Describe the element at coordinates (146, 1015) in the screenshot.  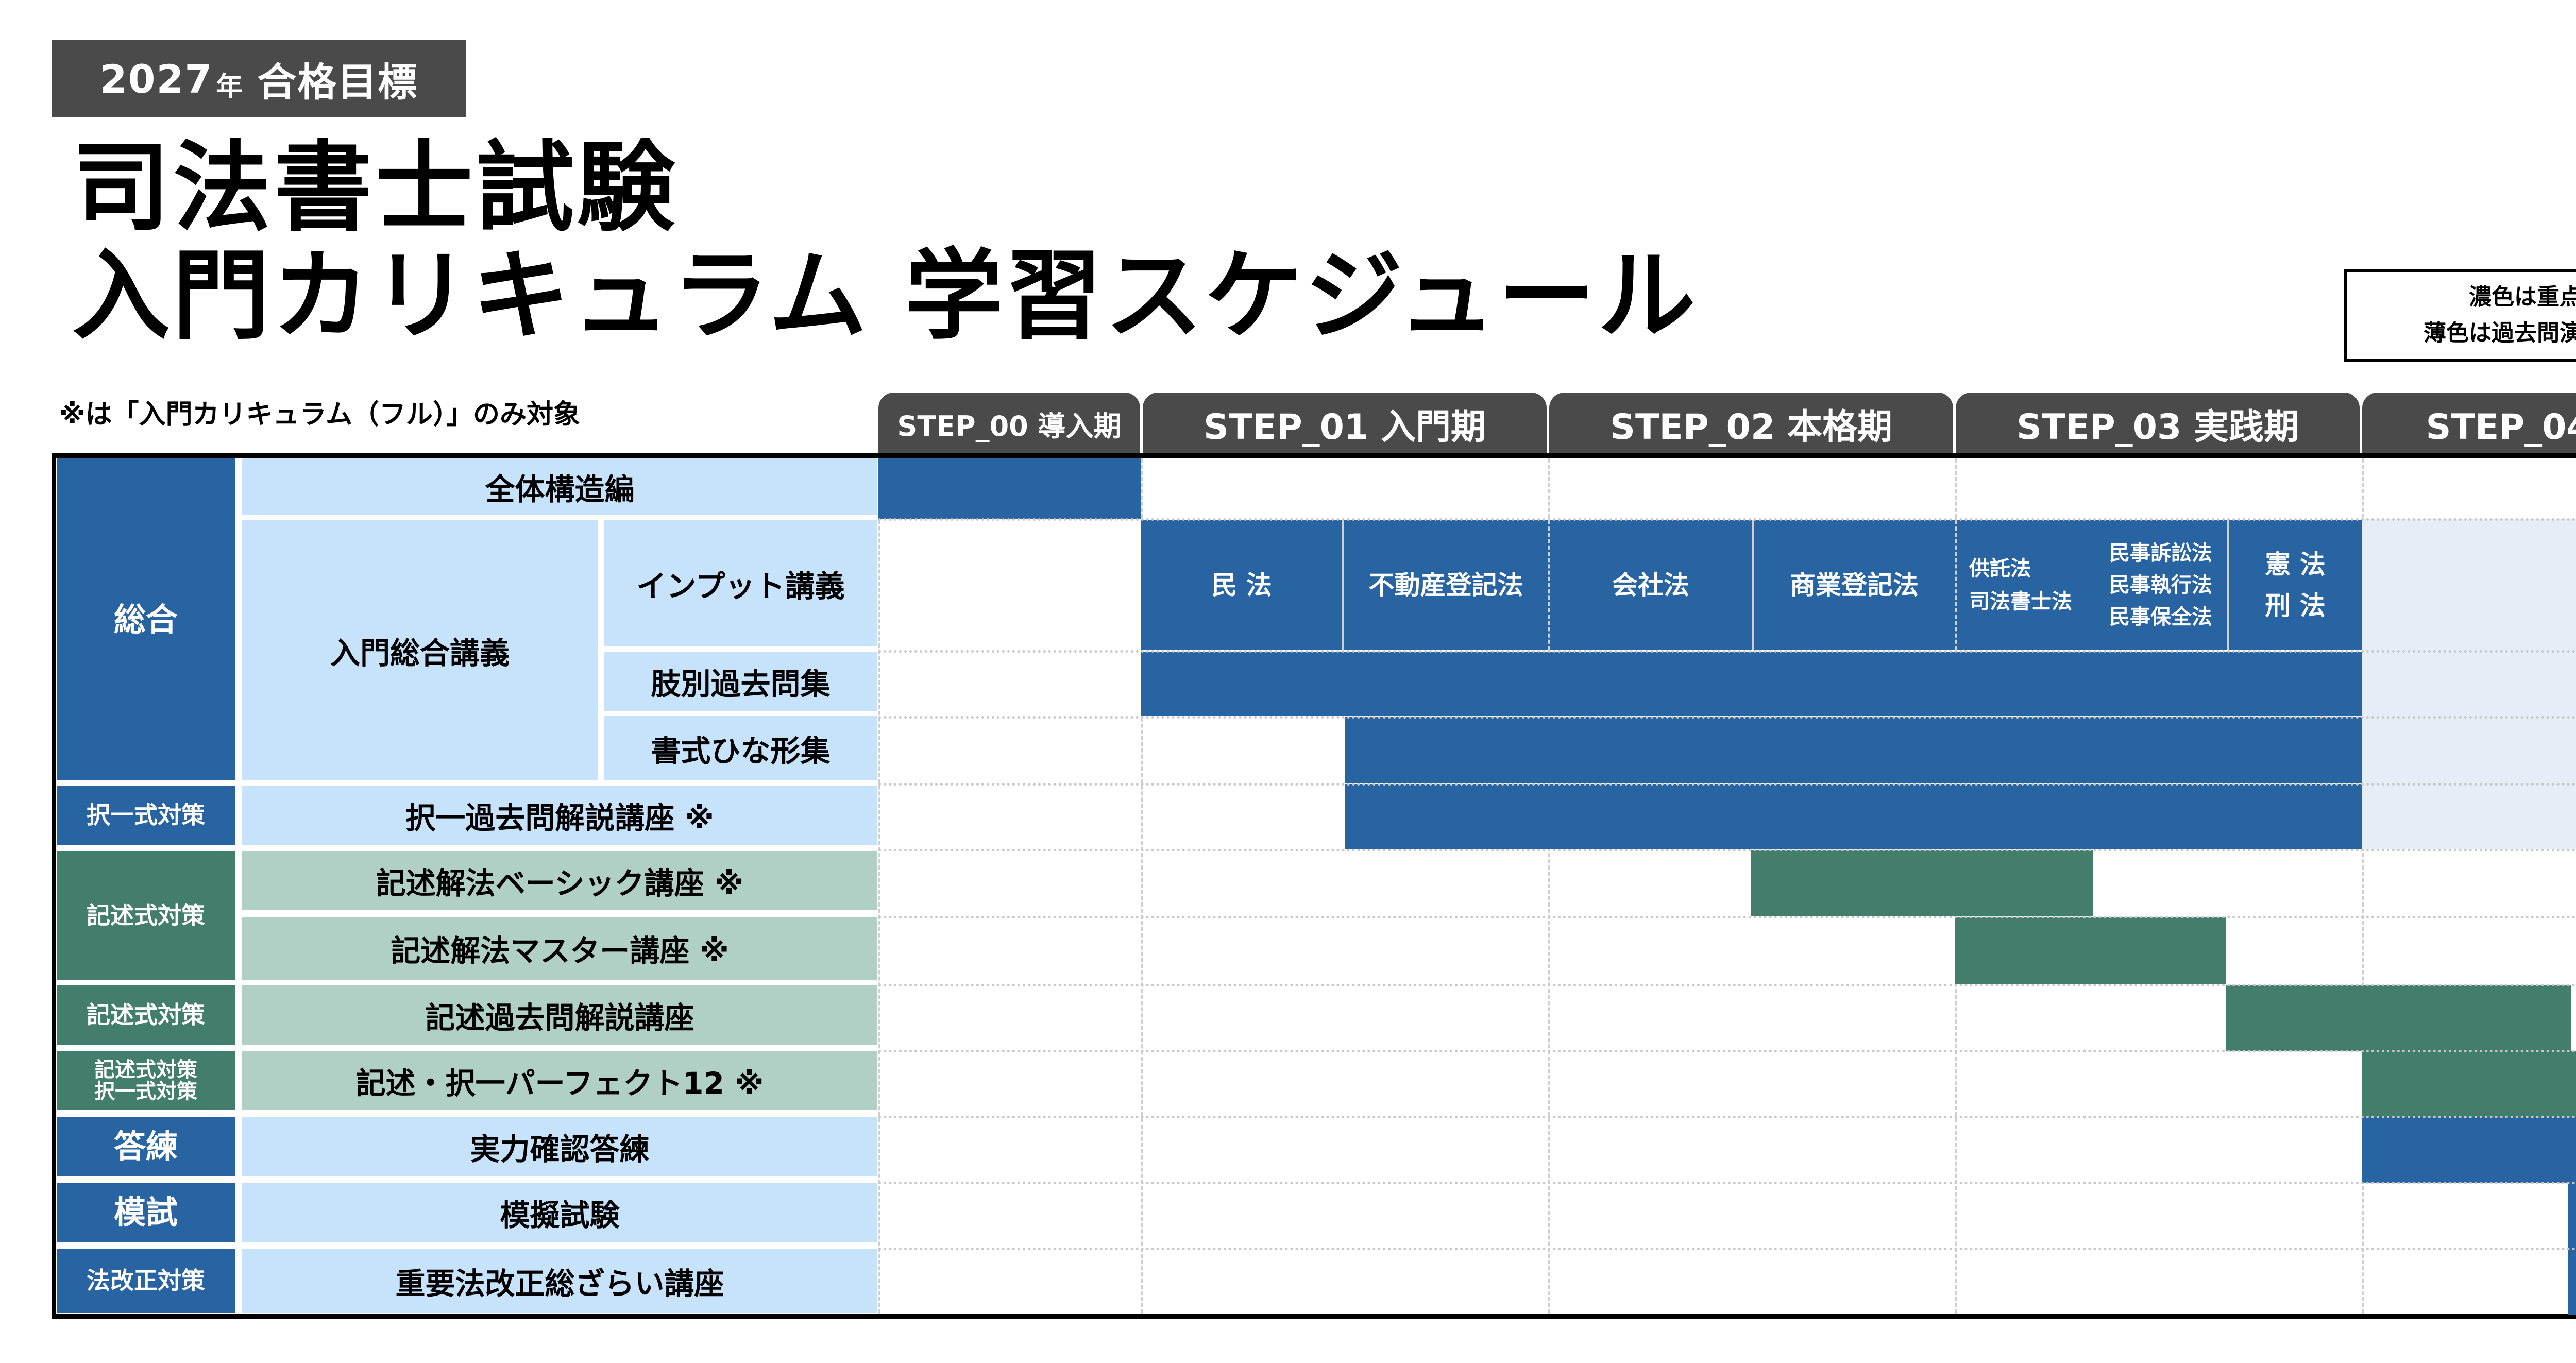
I see `category-kijutsu-2: 記述式対策` at that location.